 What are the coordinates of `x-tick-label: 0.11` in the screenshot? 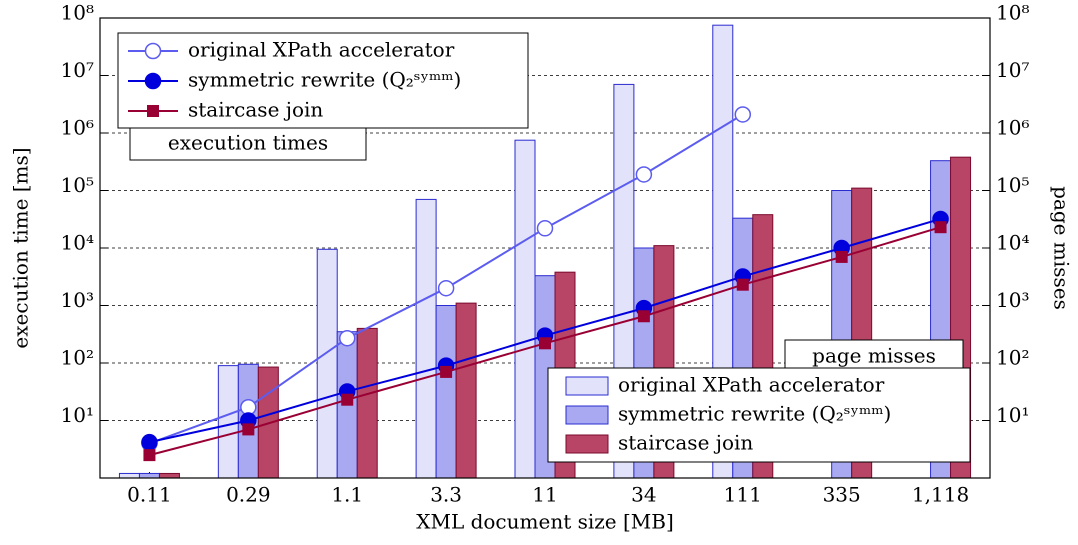 It's located at (149, 495).